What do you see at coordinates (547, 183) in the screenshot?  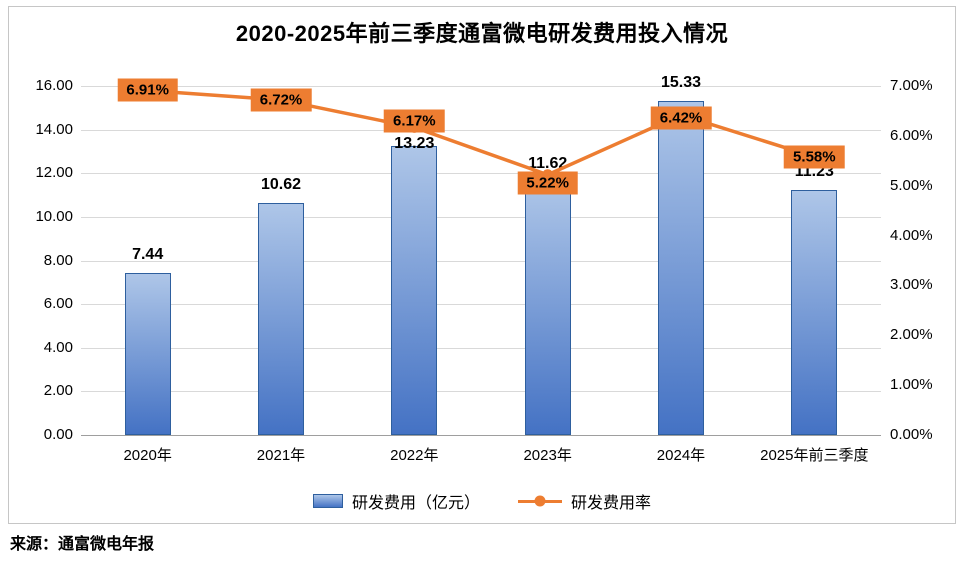 I see `line-value-label: 5.22%` at bounding box center [547, 183].